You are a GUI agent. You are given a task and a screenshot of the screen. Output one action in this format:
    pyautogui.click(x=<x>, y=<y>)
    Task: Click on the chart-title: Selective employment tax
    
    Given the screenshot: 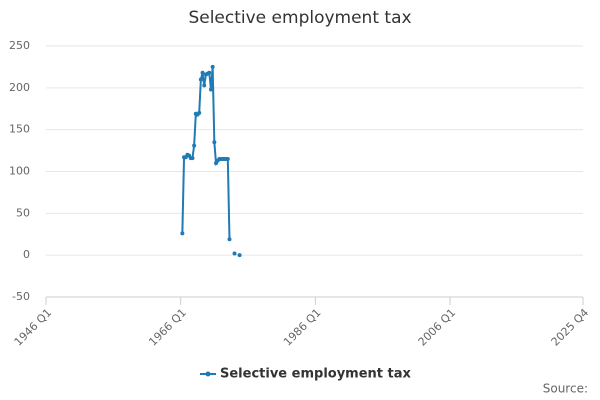 What is the action you would take?
    pyautogui.click(x=299, y=18)
    